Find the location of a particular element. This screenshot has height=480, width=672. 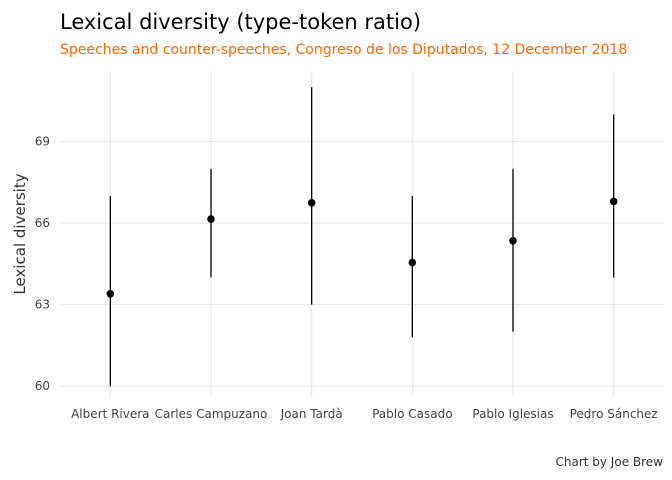

y-tick-label: 63 is located at coordinates (42, 305).